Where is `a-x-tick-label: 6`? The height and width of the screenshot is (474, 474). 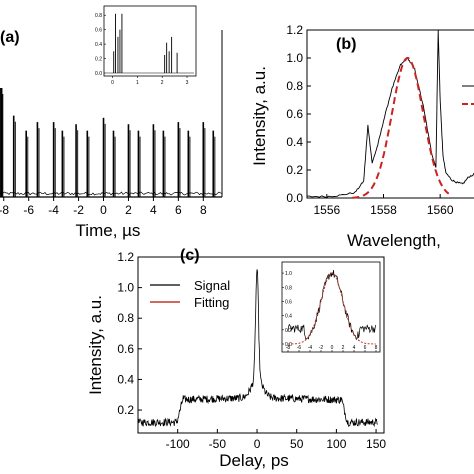 a-x-tick-label: 6 is located at coordinates (178, 210).